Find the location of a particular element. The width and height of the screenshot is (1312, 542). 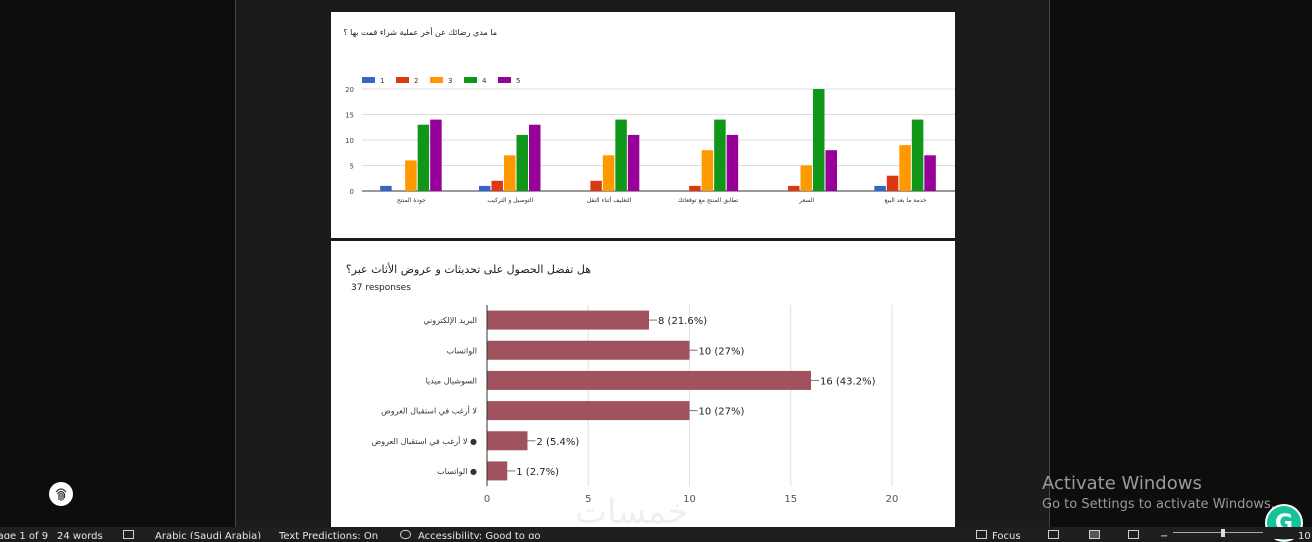

zoom-out-button: − is located at coordinates (1164, 535).